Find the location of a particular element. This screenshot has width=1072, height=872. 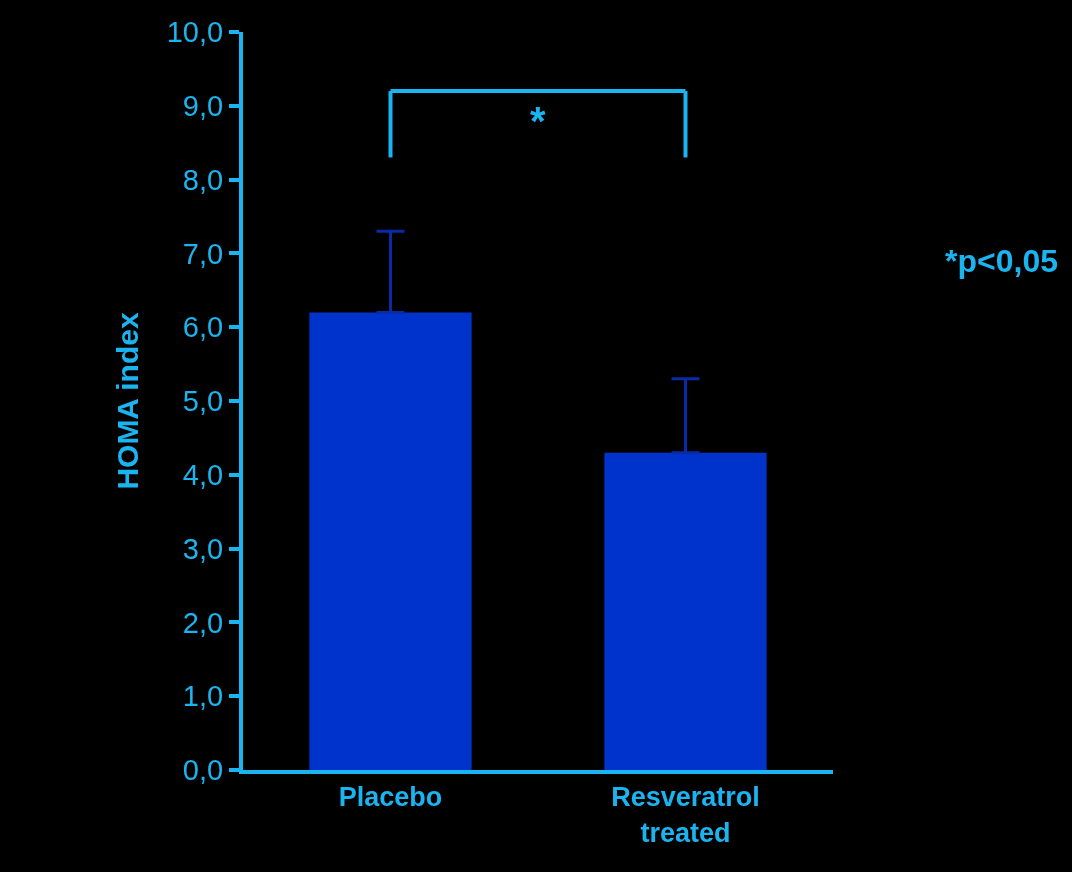

x-tick-label: Placebo is located at coordinates (390, 797).